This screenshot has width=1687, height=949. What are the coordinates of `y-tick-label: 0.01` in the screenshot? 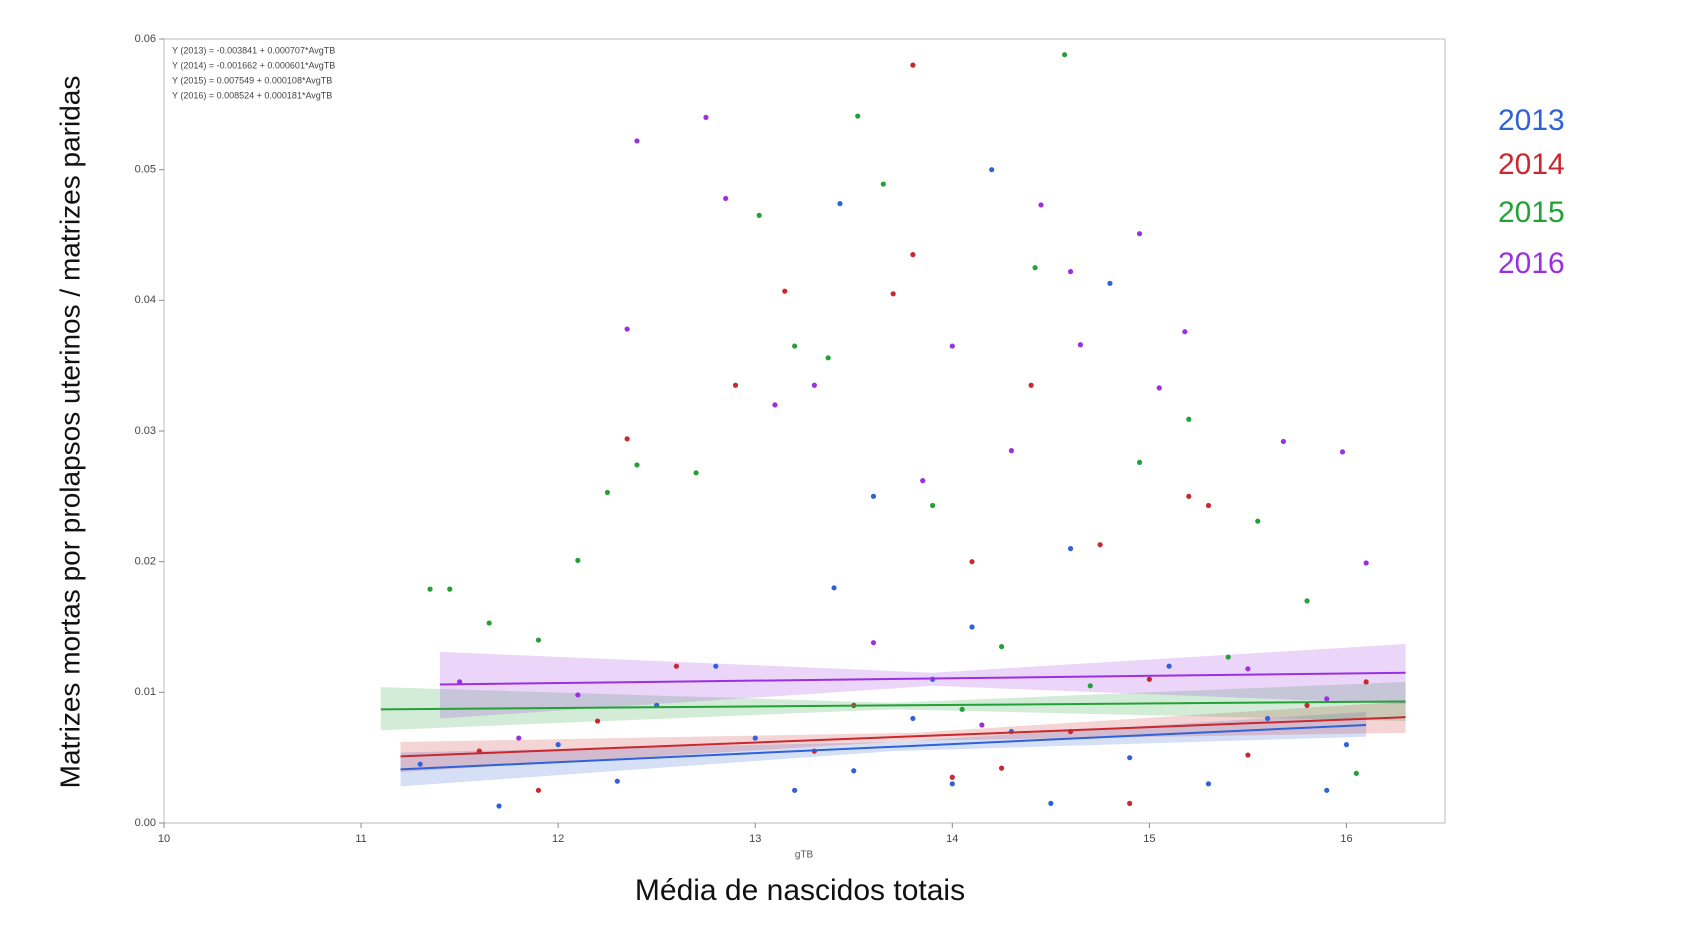 It's located at (145, 692).